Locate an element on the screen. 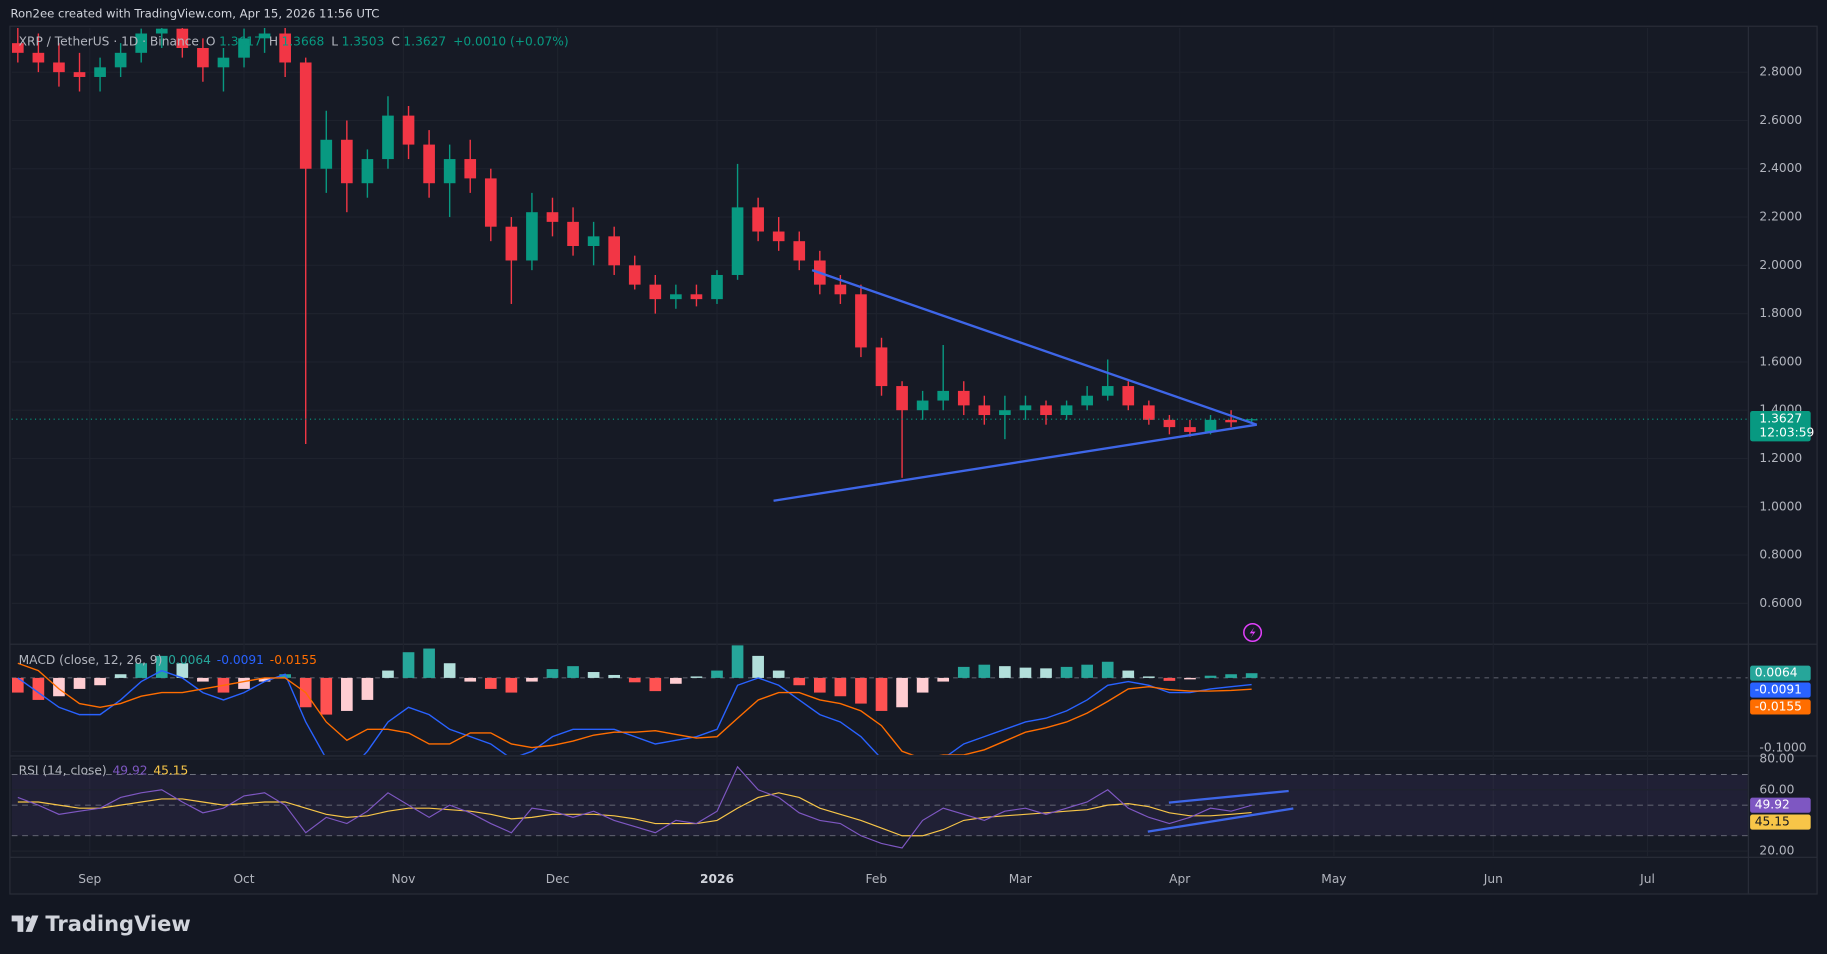  alert-icon-bolt is located at coordinates (1252, 632).